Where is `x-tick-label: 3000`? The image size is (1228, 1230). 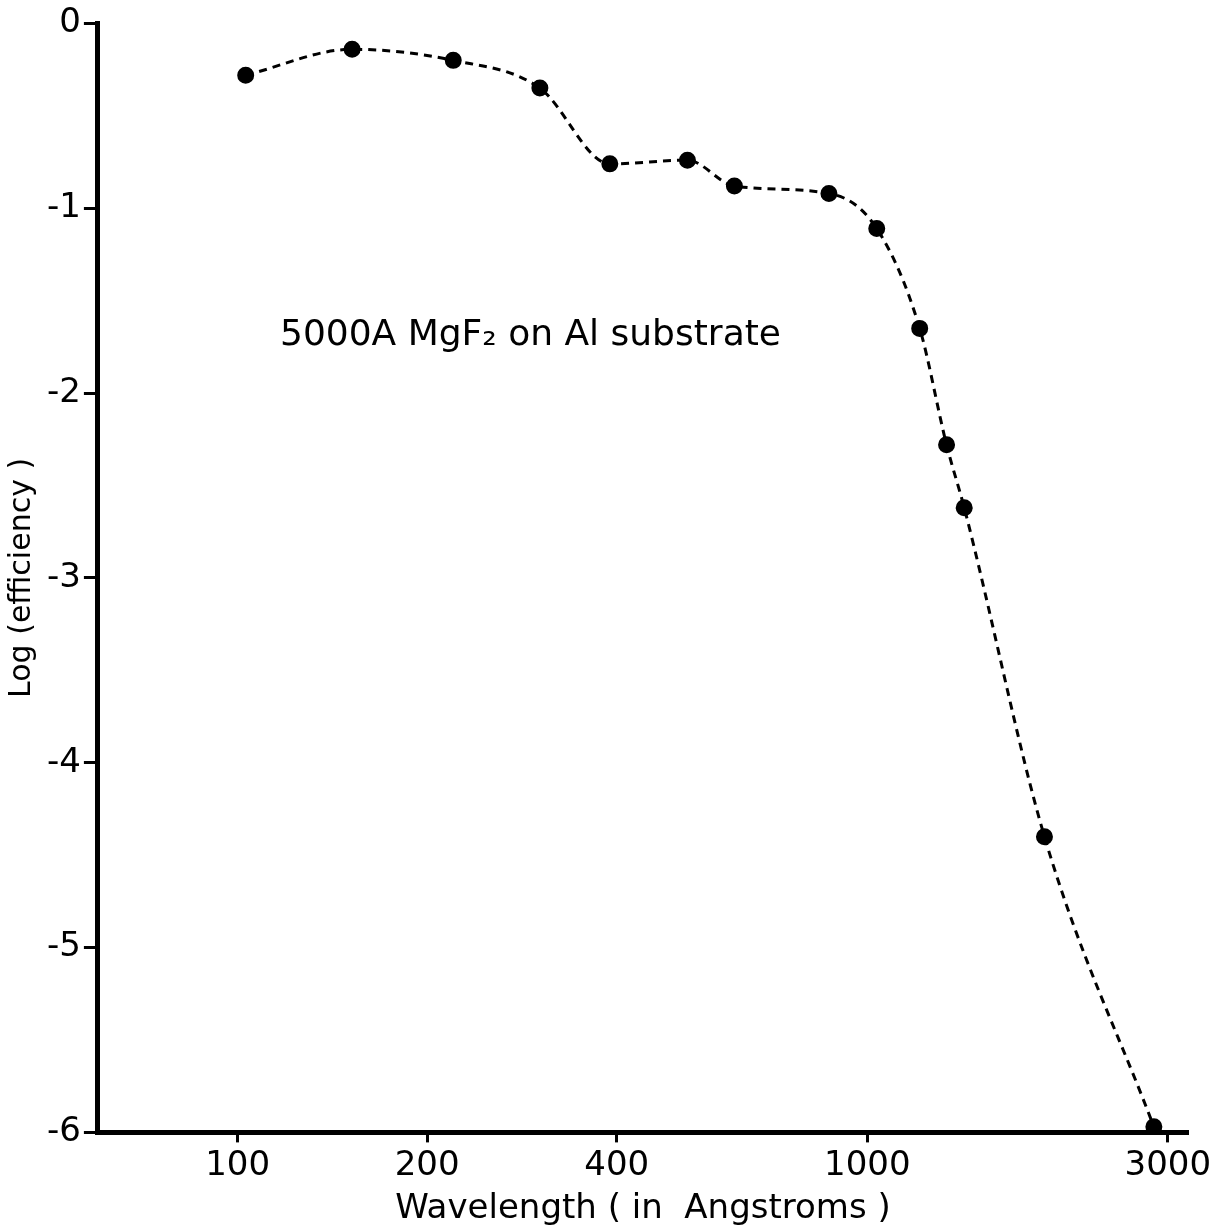
x-tick-label: 3000 is located at coordinates (1168, 1162).